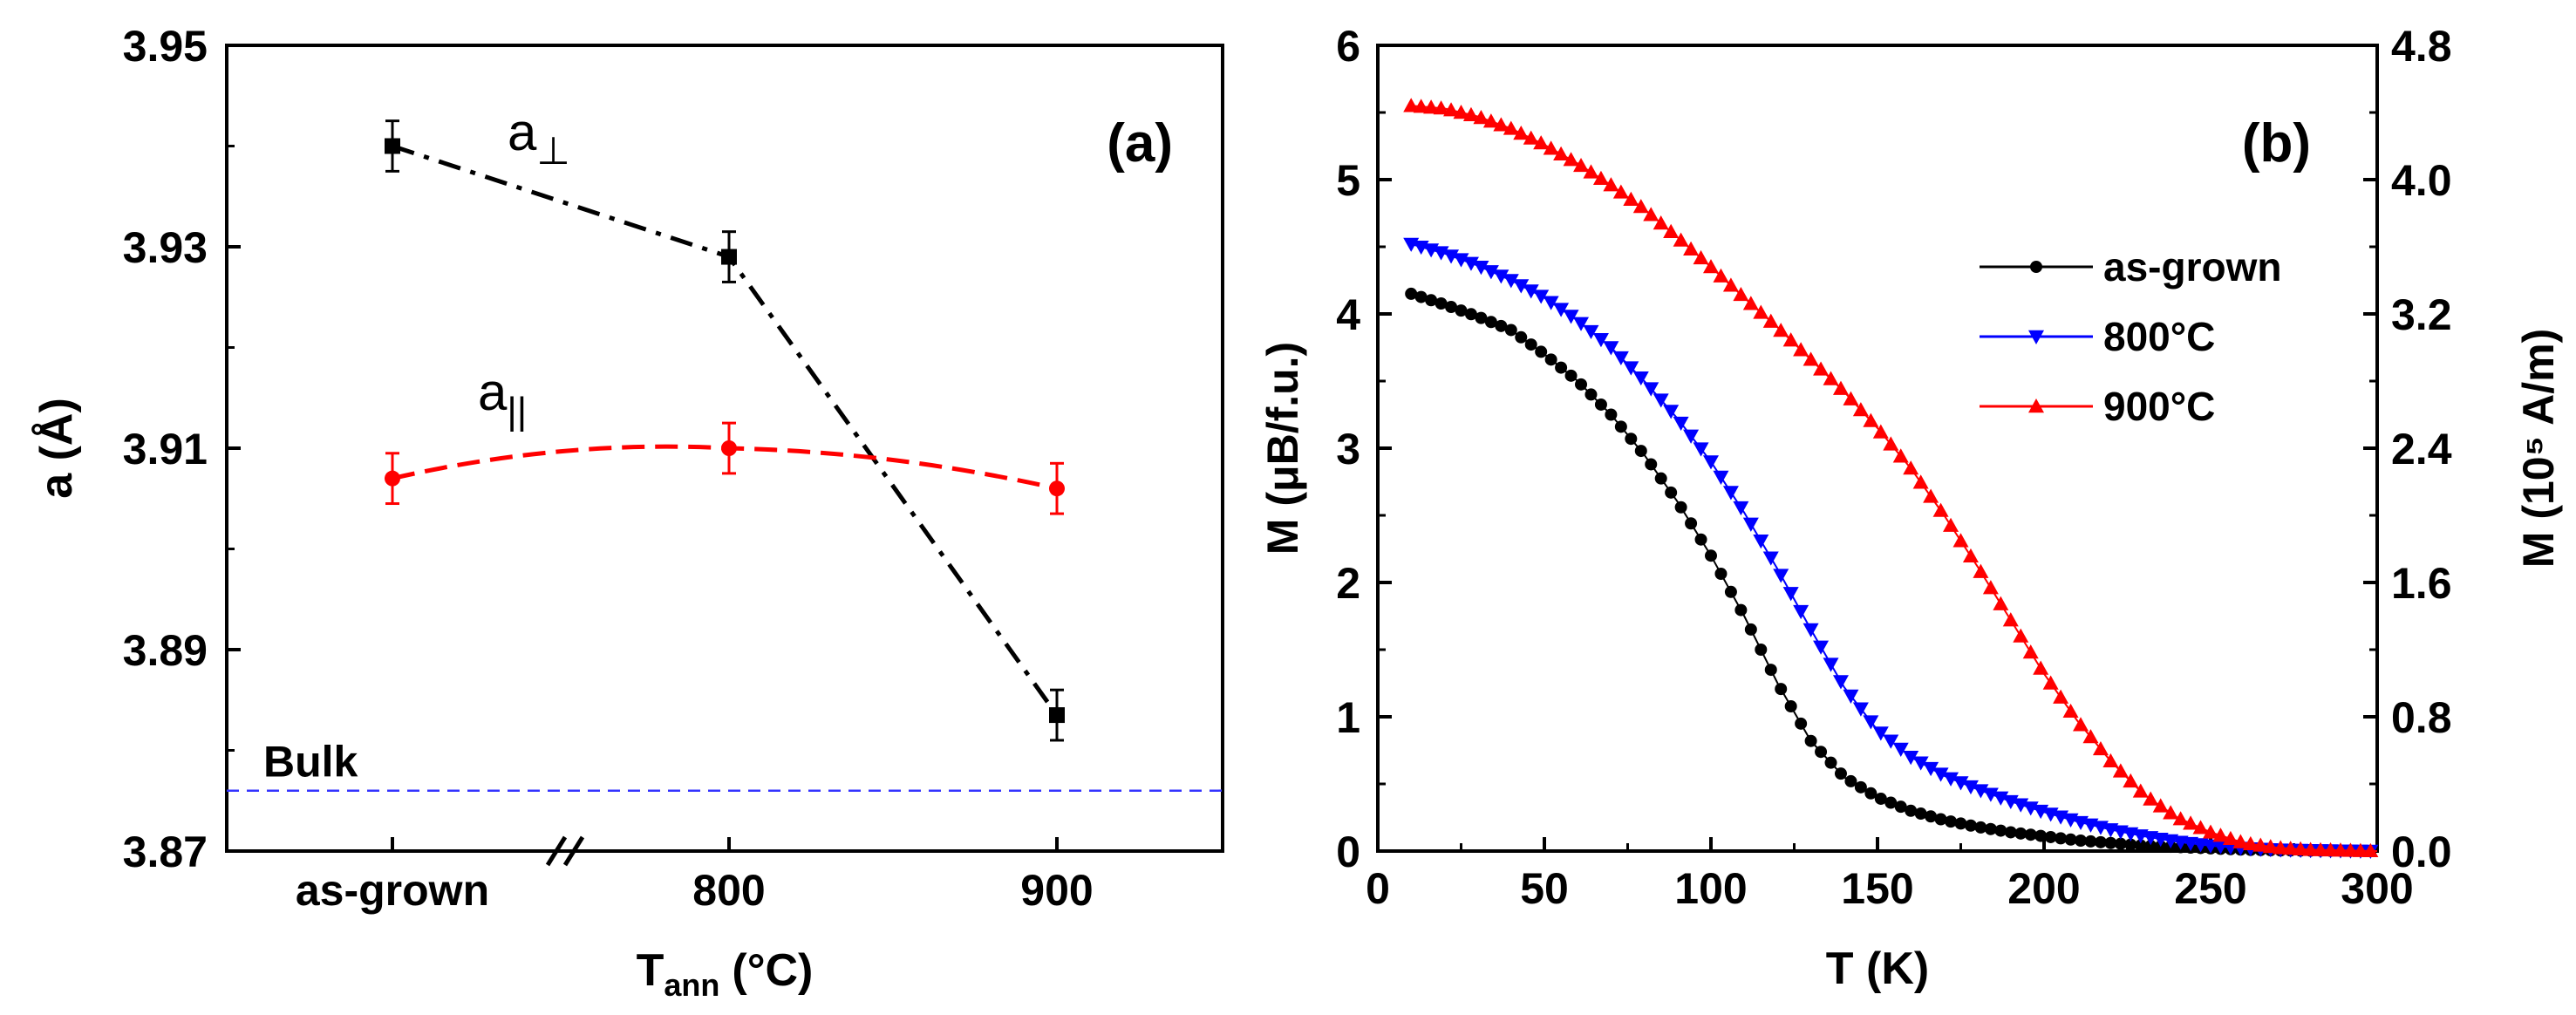 The height and width of the screenshot is (1015, 2576). Describe the element at coordinates (2408, 449) in the screenshot. I see `panel-b-right-y-ticks: 0.0 0.8 1.6 2.4 3.2 4.0 4.8` at that location.